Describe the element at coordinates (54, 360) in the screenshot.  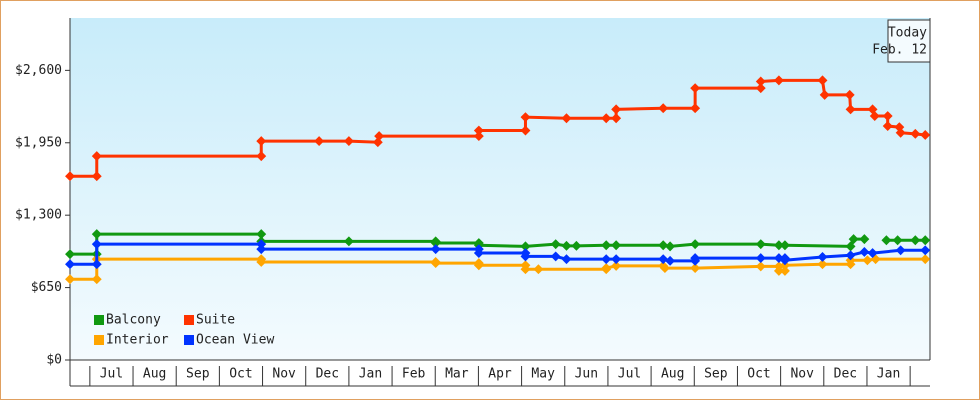
I see `y-tick-label: $0` at that location.